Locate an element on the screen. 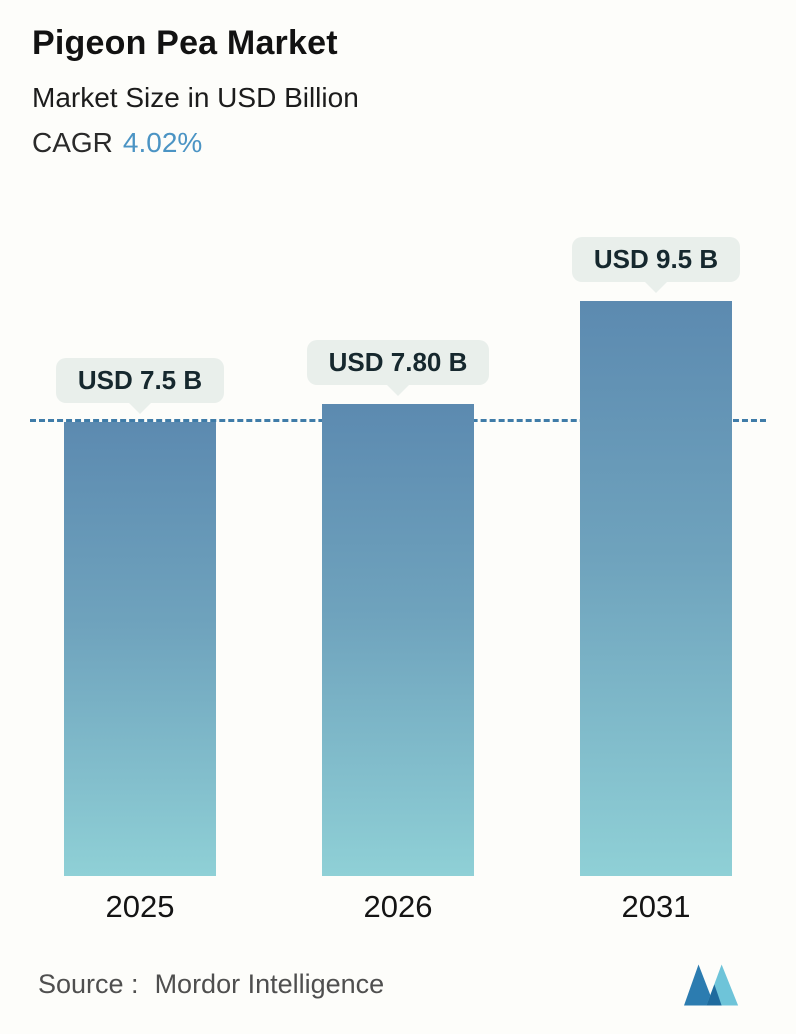 The image size is (796, 1034). bar-column-2025: USD 7.5 B is located at coordinates (140, 536).